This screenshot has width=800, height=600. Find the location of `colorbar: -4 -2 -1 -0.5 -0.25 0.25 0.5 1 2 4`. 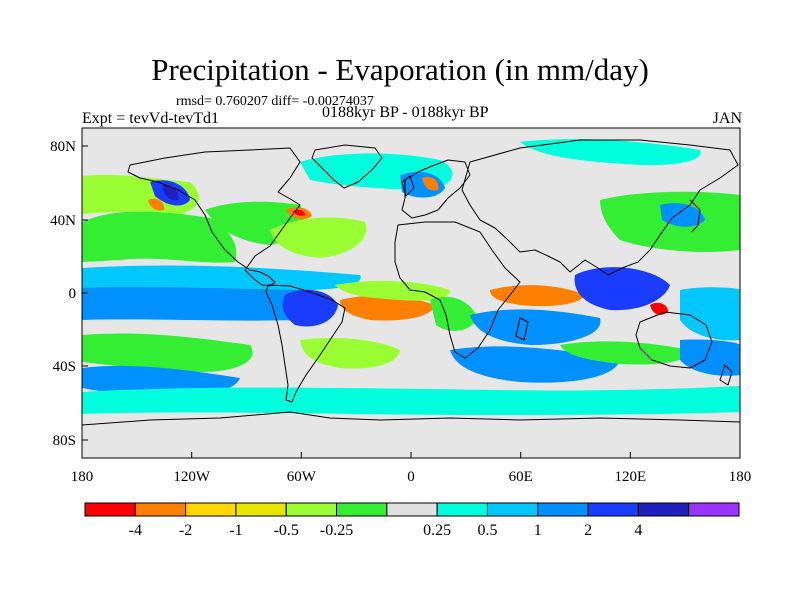

colorbar: -4 -2 -1 -0.5 -0.25 0.25 0.5 1 2 4 is located at coordinates (412, 520).